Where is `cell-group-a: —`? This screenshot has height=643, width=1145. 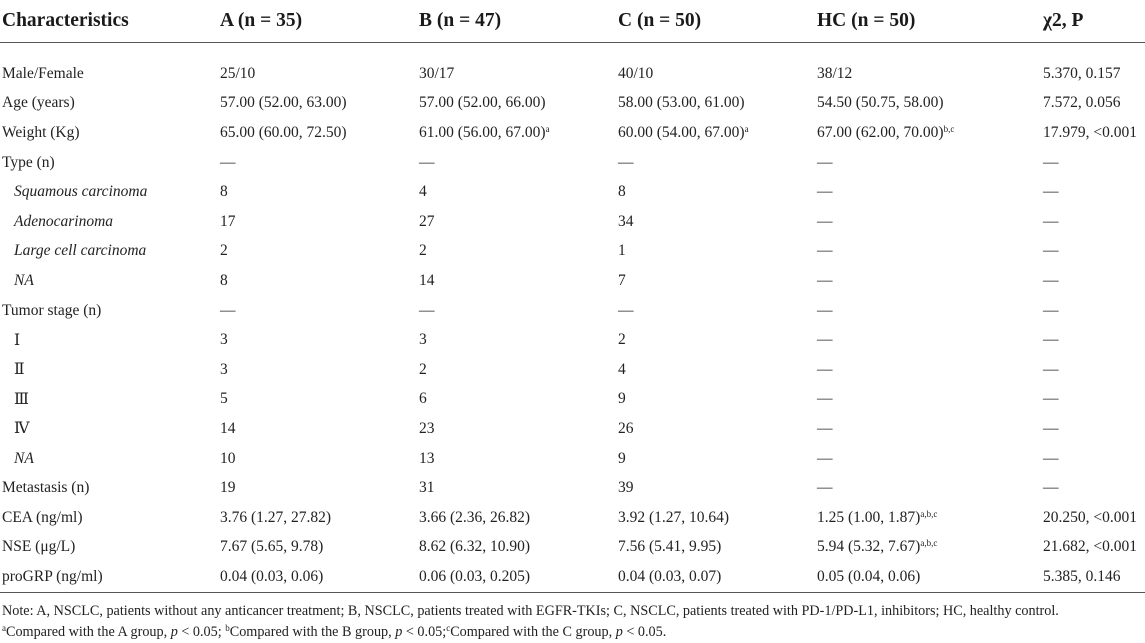
cell-group-a: — is located at coordinates (317, 163).